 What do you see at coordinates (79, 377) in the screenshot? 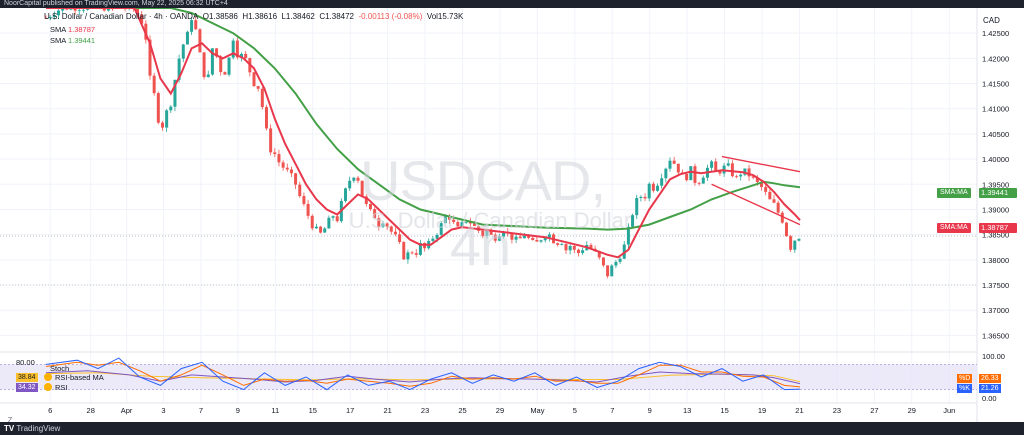
I see `rsi-ma-label: RSI-based MA` at bounding box center [79, 377].